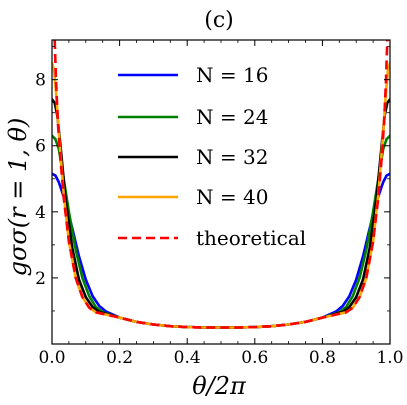 The image size is (407, 405). I want to click on legend-label-n-24: N = 24, so click(232, 117).